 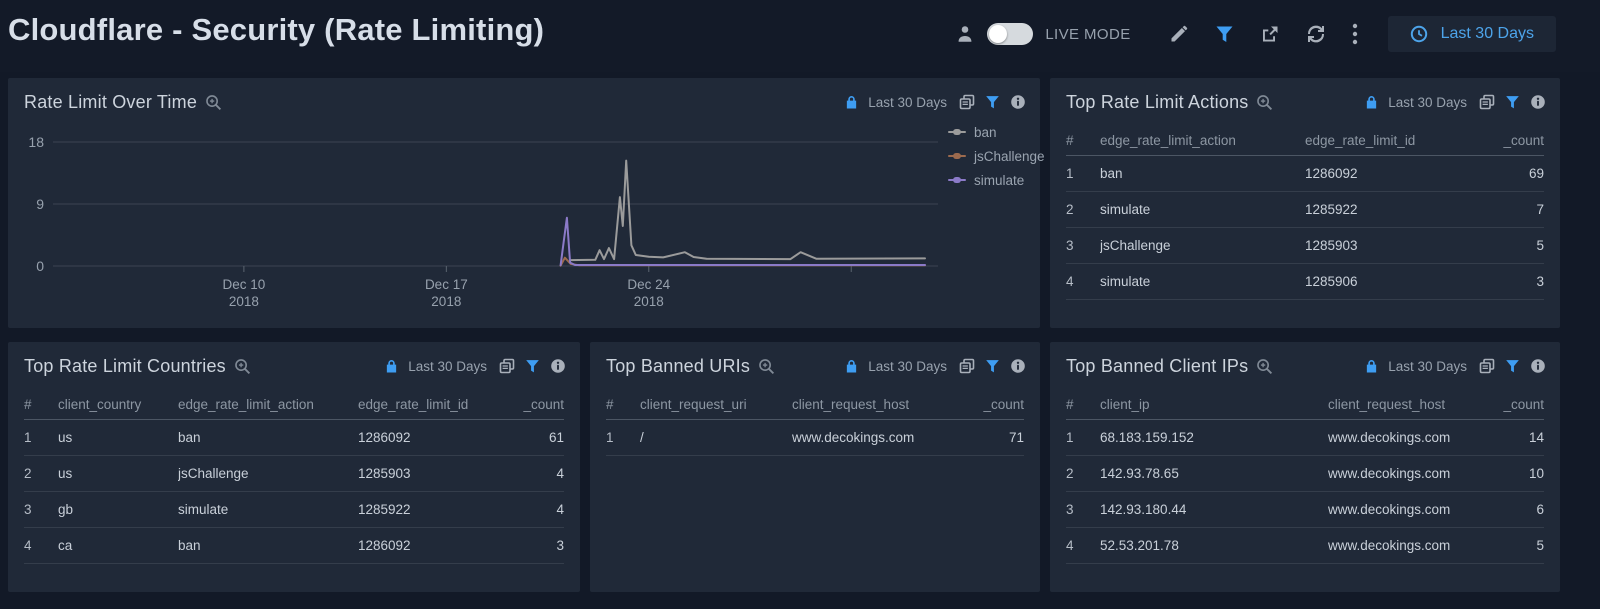 I want to click on table-cell: 1285903, so click(x=1331, y=245).